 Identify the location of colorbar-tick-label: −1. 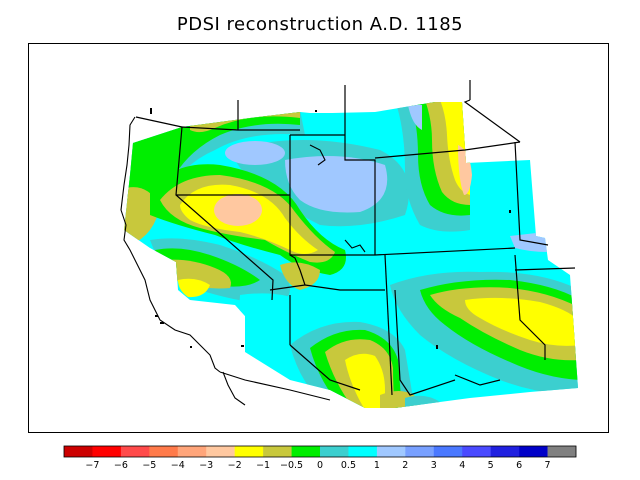
(263, 465).